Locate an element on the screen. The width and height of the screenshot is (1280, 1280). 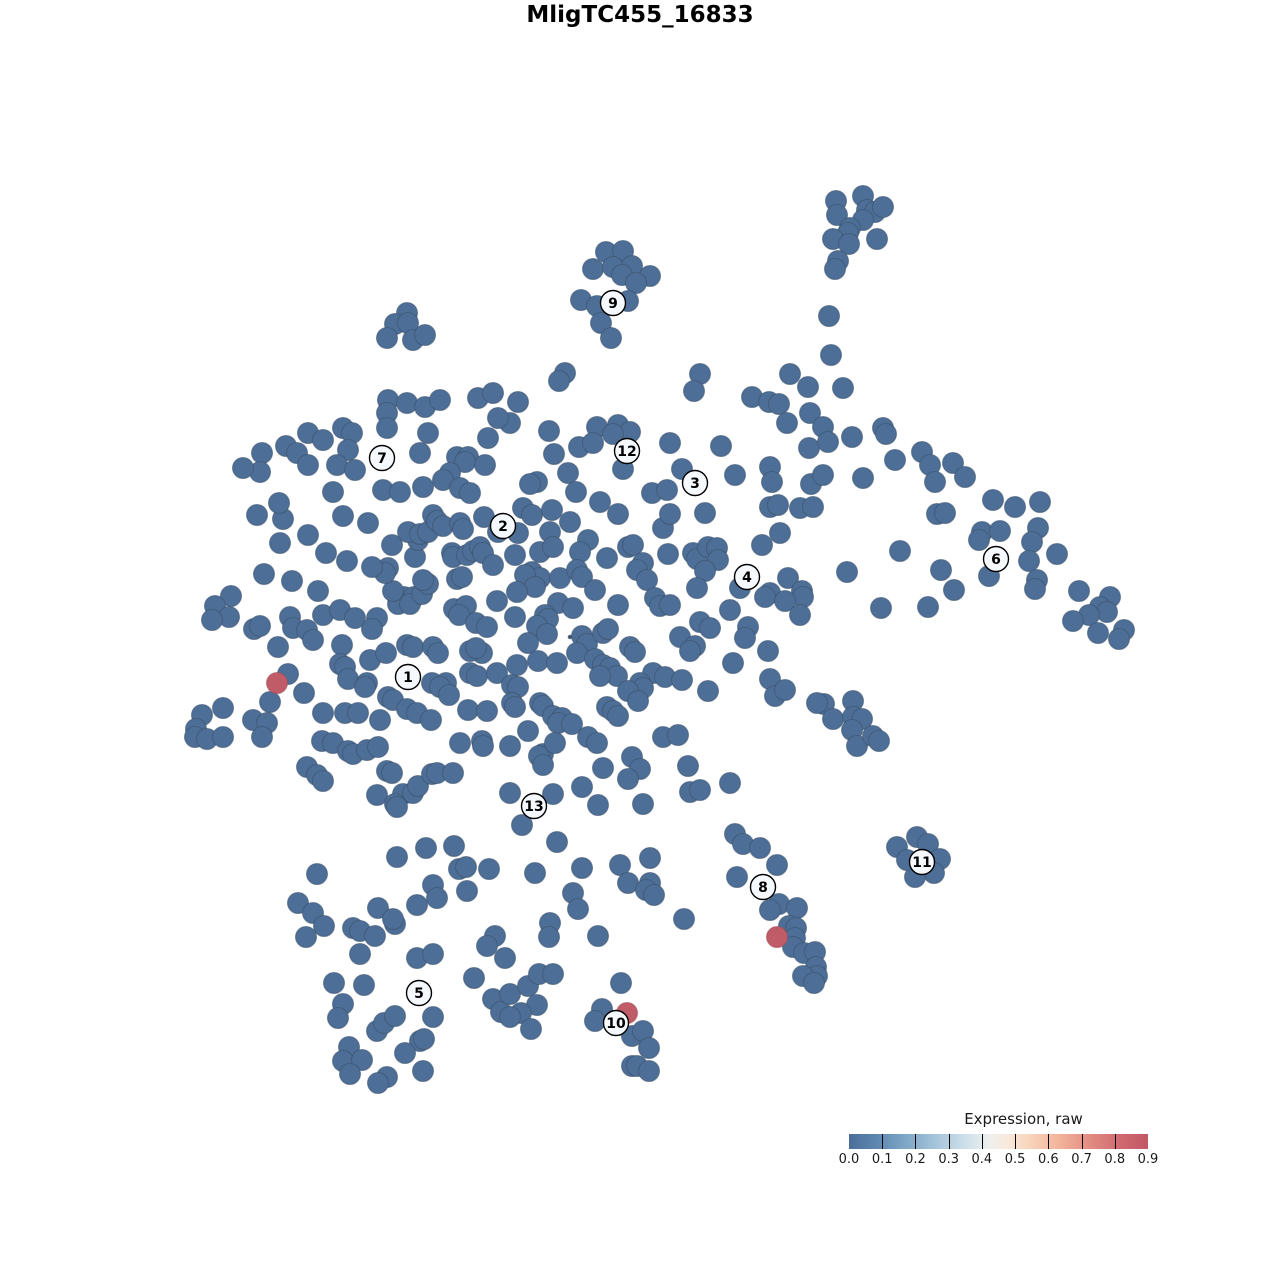
legend-title: Expression, raw is located at coordinates (1023, 1119).